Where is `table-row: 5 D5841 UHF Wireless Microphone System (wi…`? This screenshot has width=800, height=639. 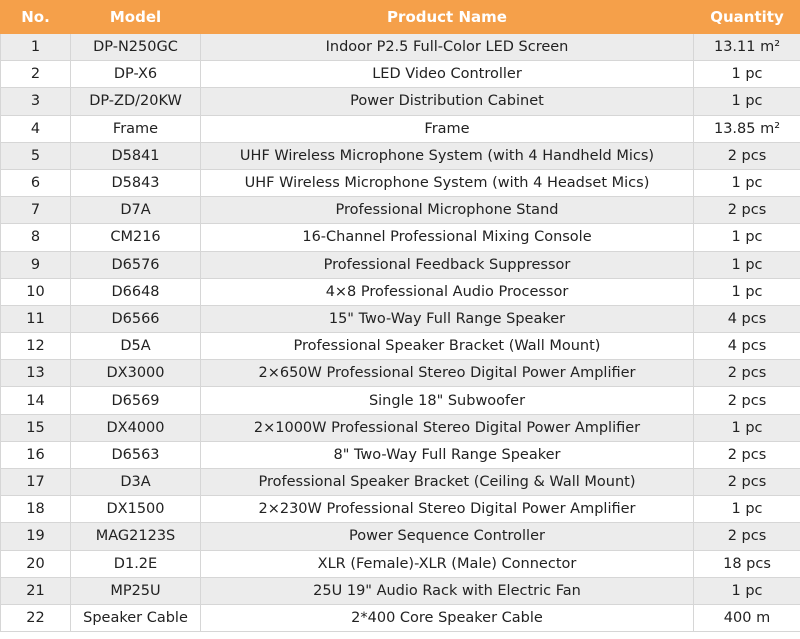 table-row: 5 D5841 UHF Wireless Microphone System (wi… is located at coordinates (400, 155).